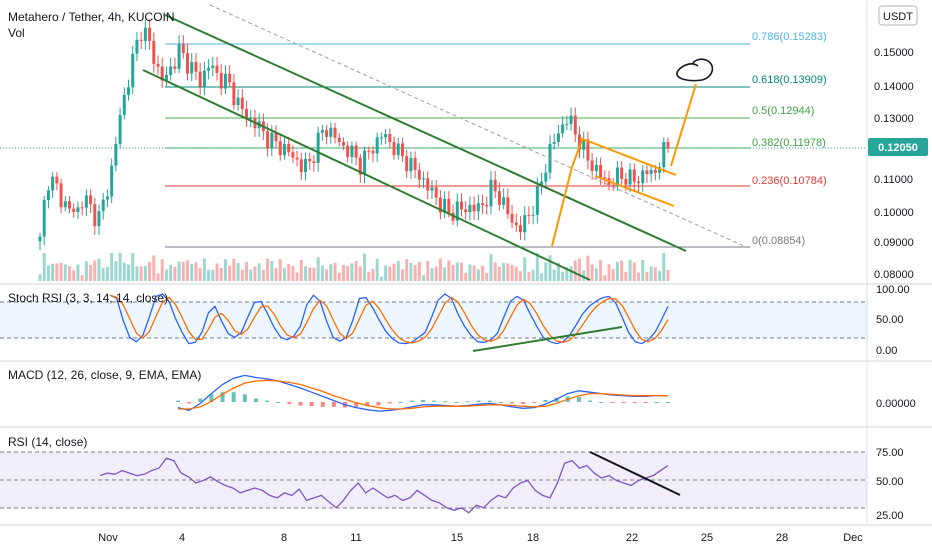 This screenshot has height=550, width=932. Describe the element at coordinates (480, 538) in the screenshot. I see `time-axis: Nov 4 8 11 15 18 22 25 28 Dec` at that location.